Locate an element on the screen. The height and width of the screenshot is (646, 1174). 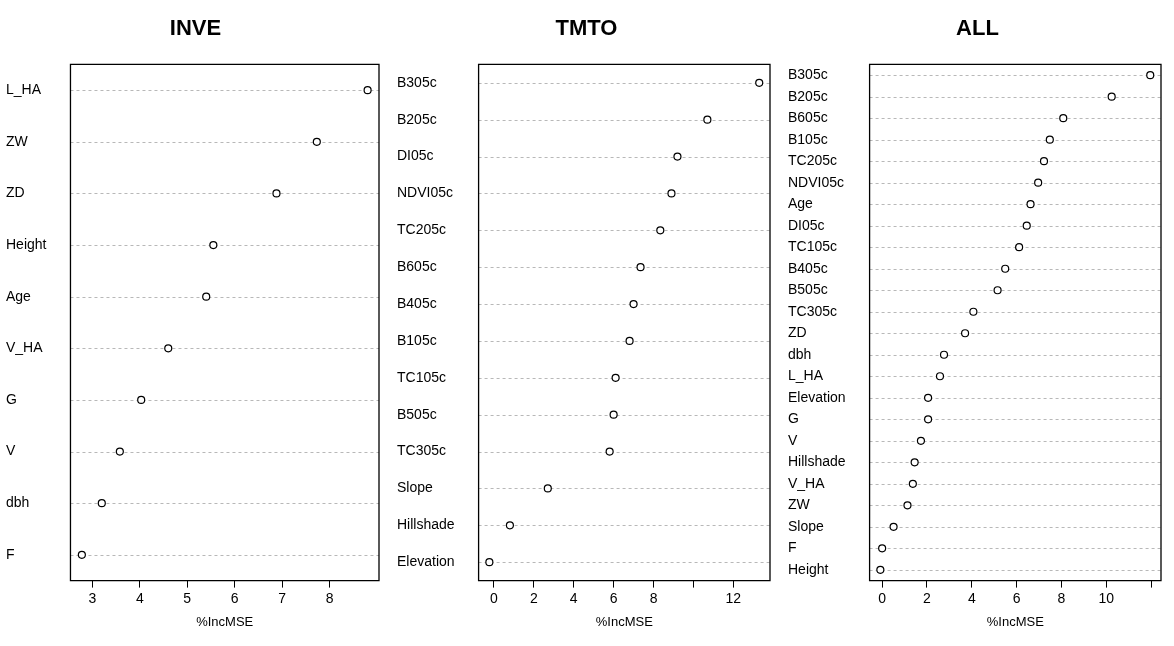
chart-title: INVE is located at coordinates (195, 28).